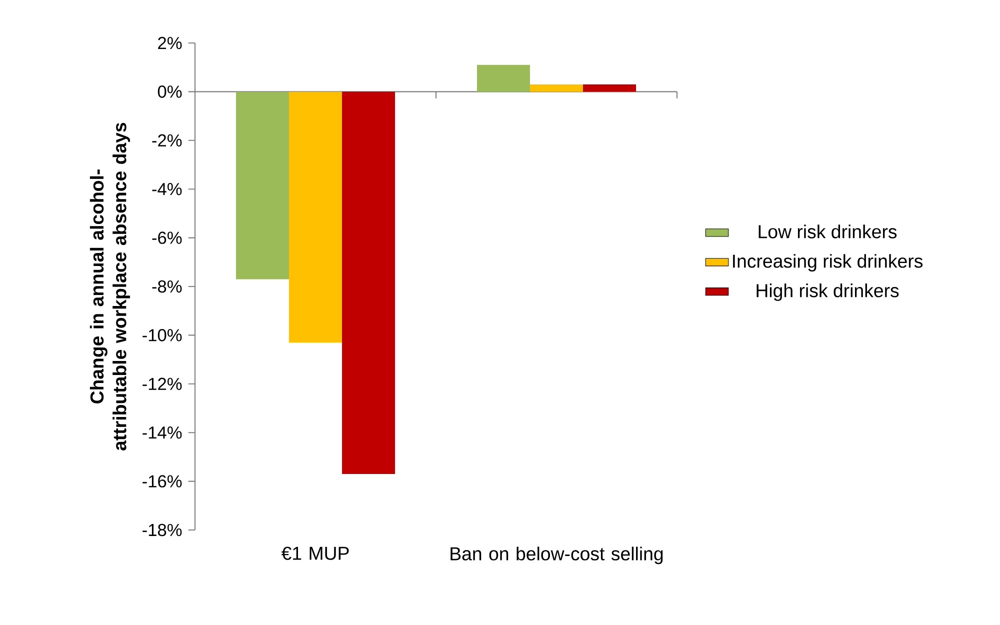  What do you see at coordinates (162, 530) in the screenshot?
I see `y-tick-label: -18%` at bounding box center [162, 530].